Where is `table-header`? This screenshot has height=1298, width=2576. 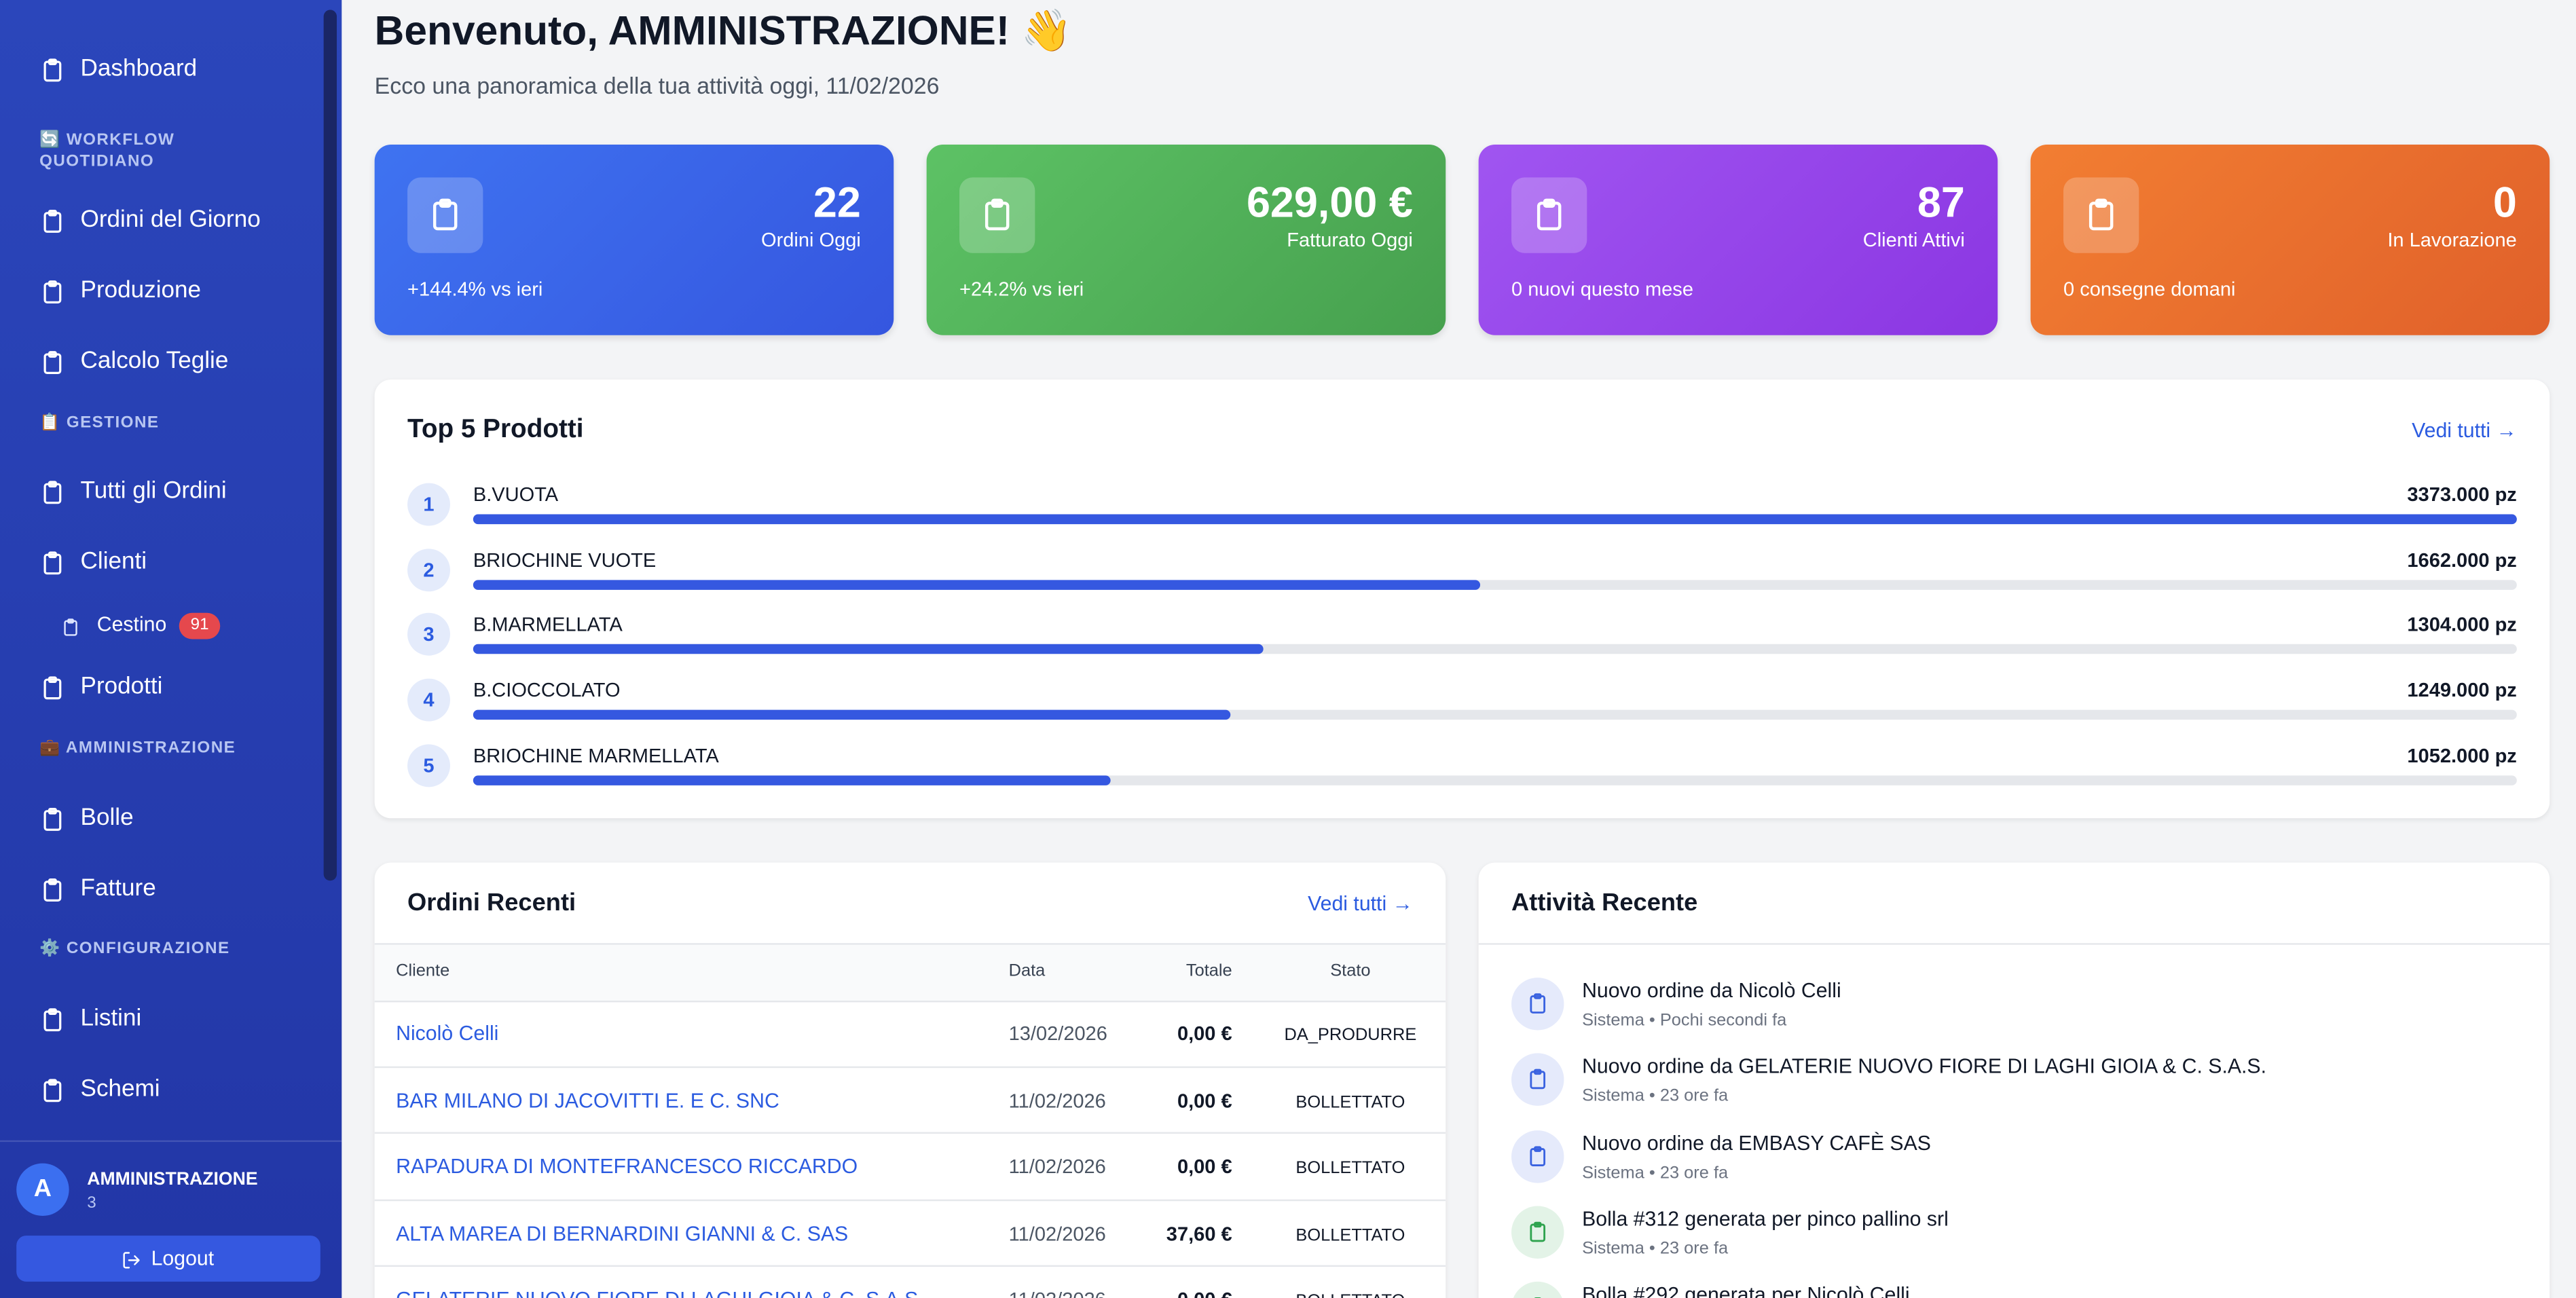 table-header is located at coordinates (910, 973).